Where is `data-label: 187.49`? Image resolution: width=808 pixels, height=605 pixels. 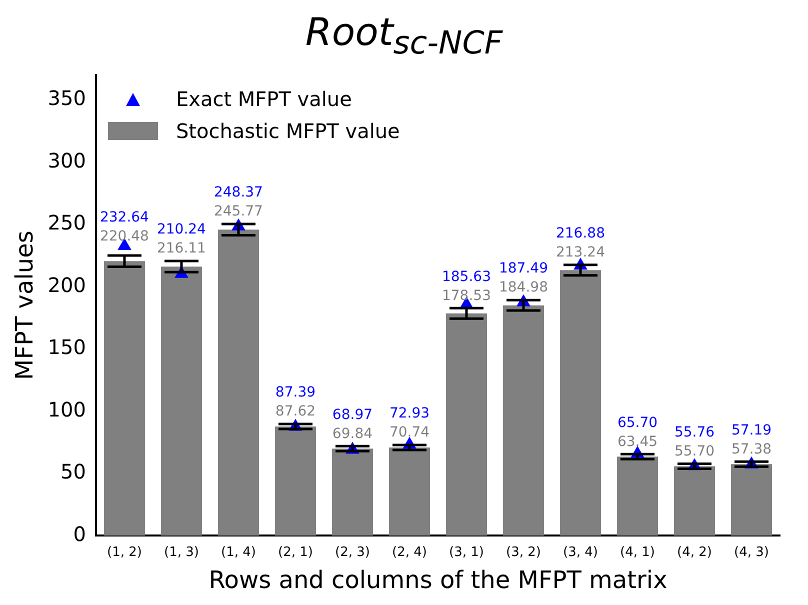 data-label: 187.49 is located at coordinates (523, 268).